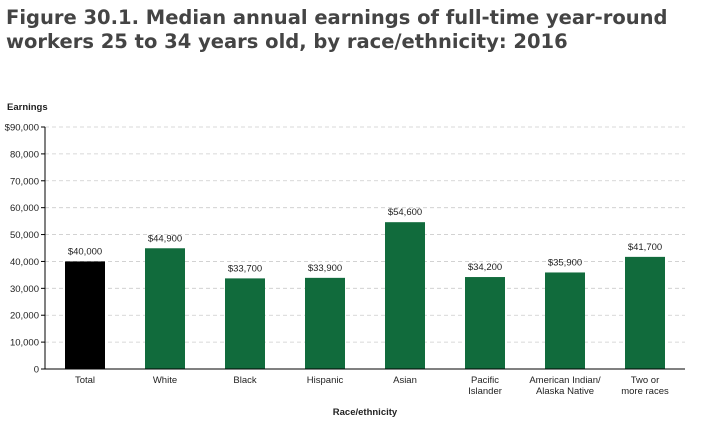 This screenshot has width=707, height=430. What do you see at coordinates (85, 251) in the screenshot?
I see `bar-value-label: $40,000` at bounding box center [85, 251].